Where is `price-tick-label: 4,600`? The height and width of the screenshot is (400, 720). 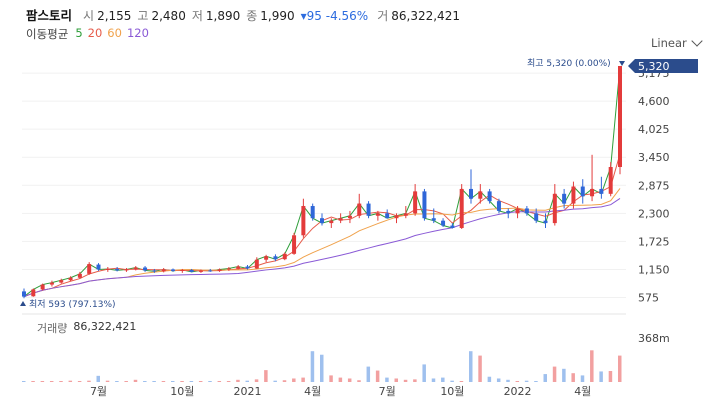
price-tick-label: 4,600 is located at coordinates (654, 101).